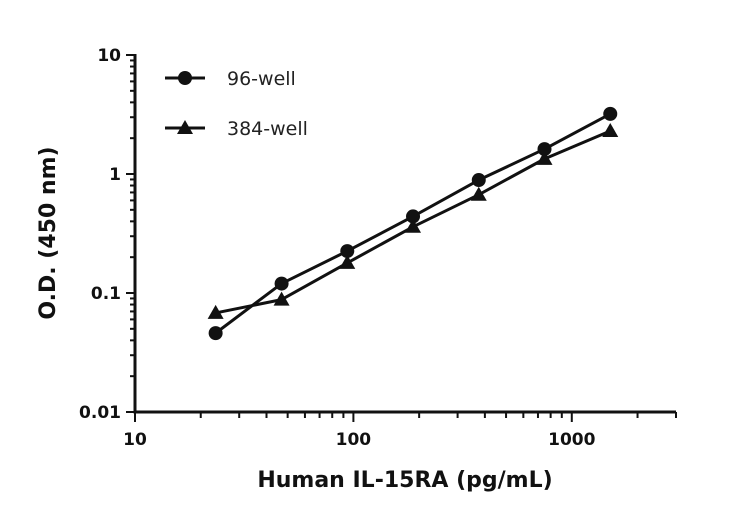 This screenshot has height=519, width=750. I want to click on legend-label-96-well: 96-well, so click(261, 79).